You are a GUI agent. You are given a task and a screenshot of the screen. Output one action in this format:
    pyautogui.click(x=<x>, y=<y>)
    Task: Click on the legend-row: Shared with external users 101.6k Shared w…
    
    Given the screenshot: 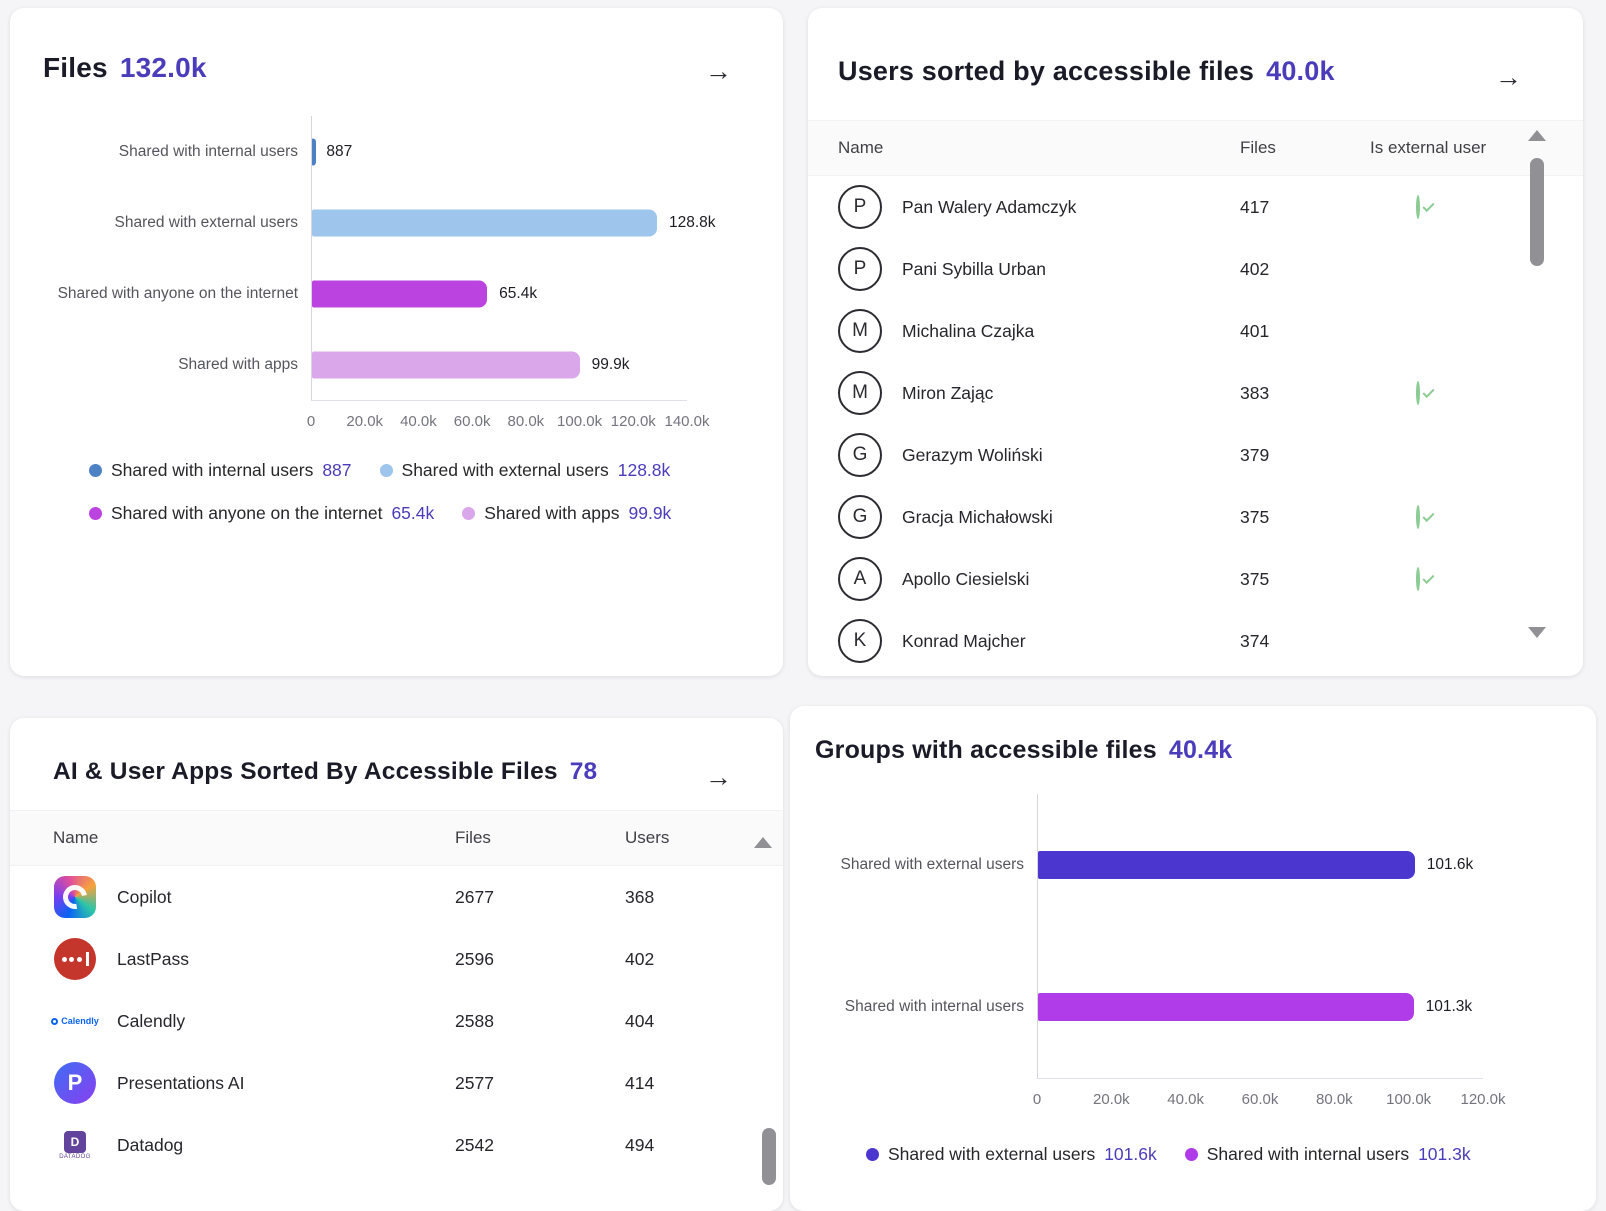 What is the action you would take?
    pyautogui.click(x=1168, y=1154)
    